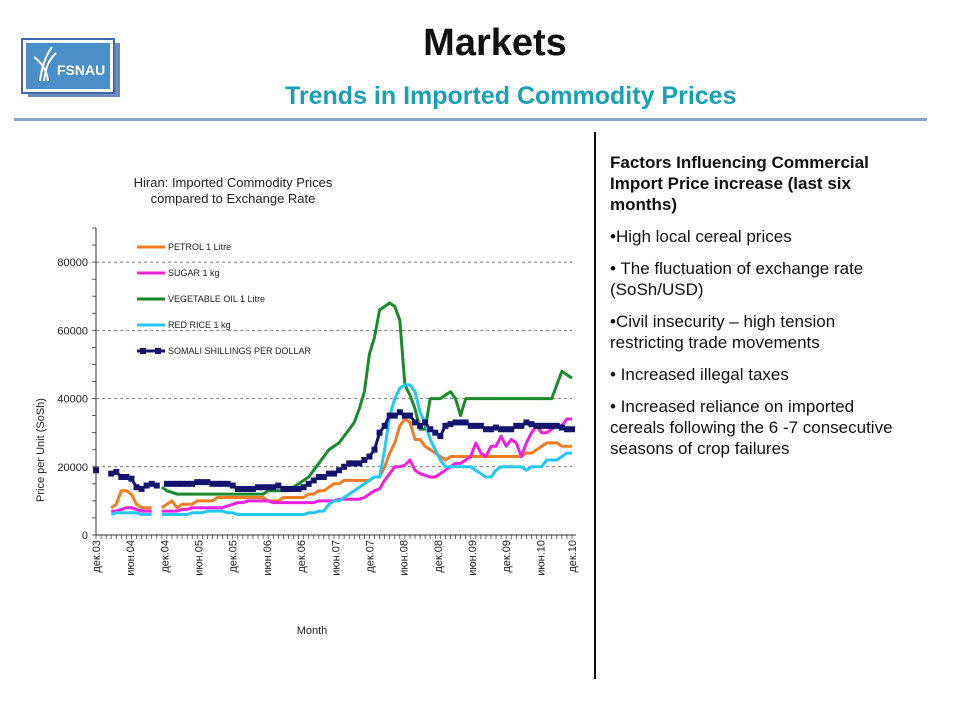 This screenshot has width=960, height=720. Describe the element at coordinates (85, 536) in the screenshot. I see `y-tick-label: 0` at that location.